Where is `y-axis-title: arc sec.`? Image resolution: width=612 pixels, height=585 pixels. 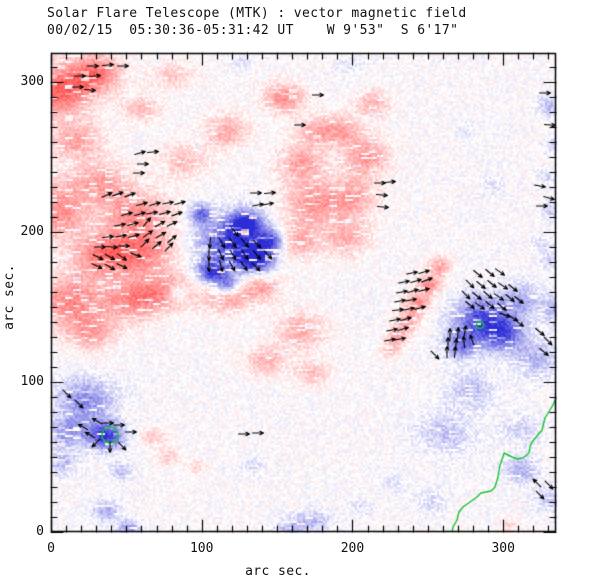 y-axis-title: arc sec. is located at coordinates (9, 297).